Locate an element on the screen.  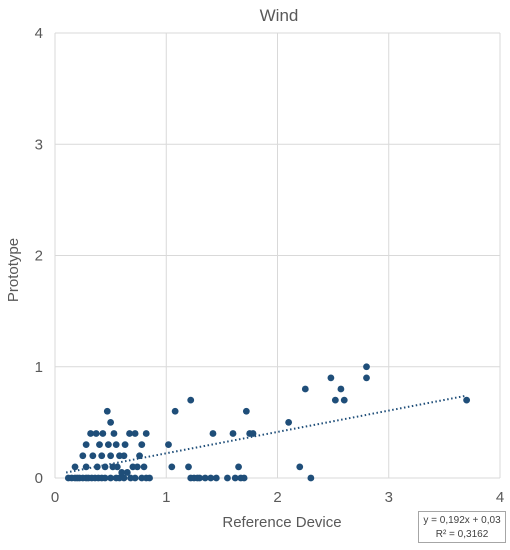
x-tick-label: 0 is located at coordinates (55, 497).